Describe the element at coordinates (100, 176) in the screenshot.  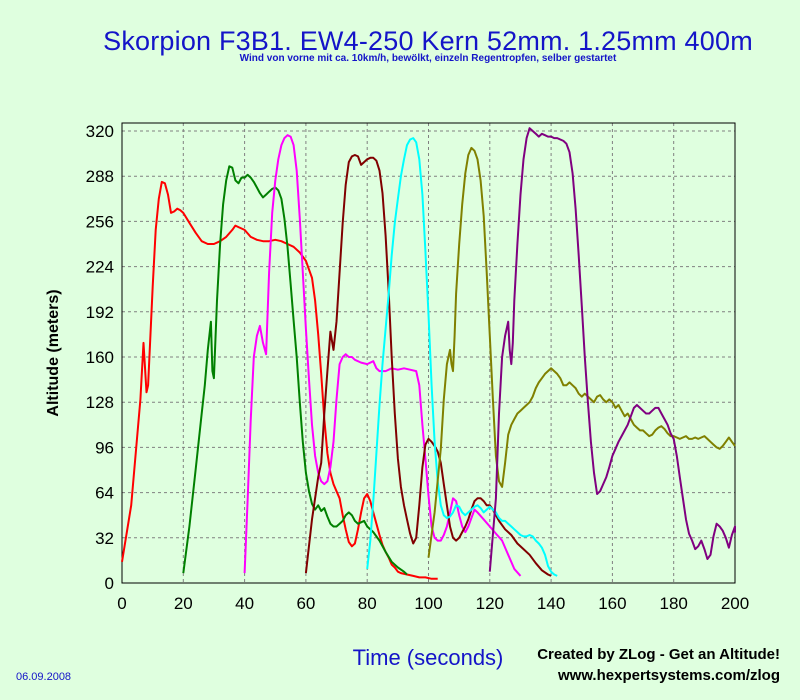
I see `y-tick-label: 288` at that location.